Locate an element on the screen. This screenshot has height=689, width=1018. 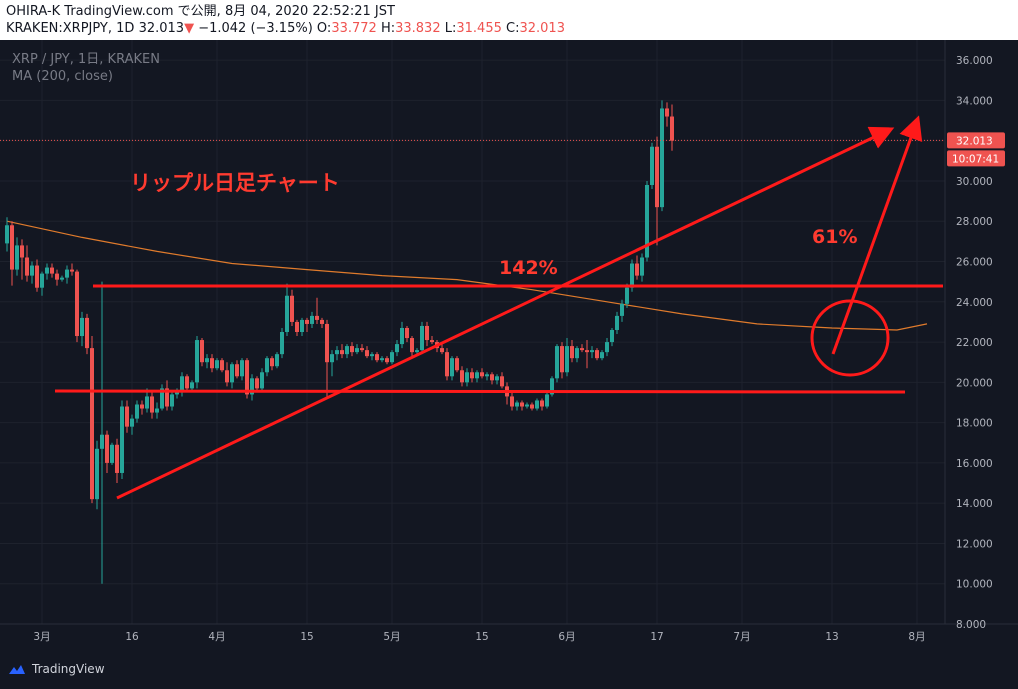
countdown-text: 10:07:41 is located at coordinates (975, 159).